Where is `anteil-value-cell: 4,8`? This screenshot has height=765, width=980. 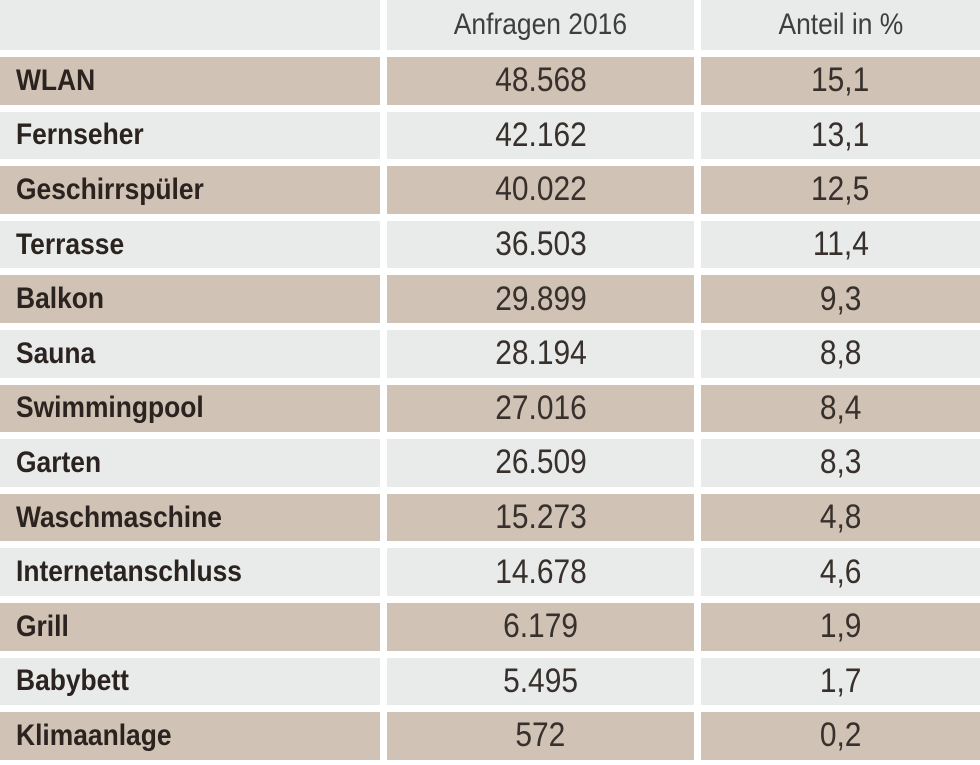
anteil-value-cell: 4,8 is located at coordinates (840, 517).